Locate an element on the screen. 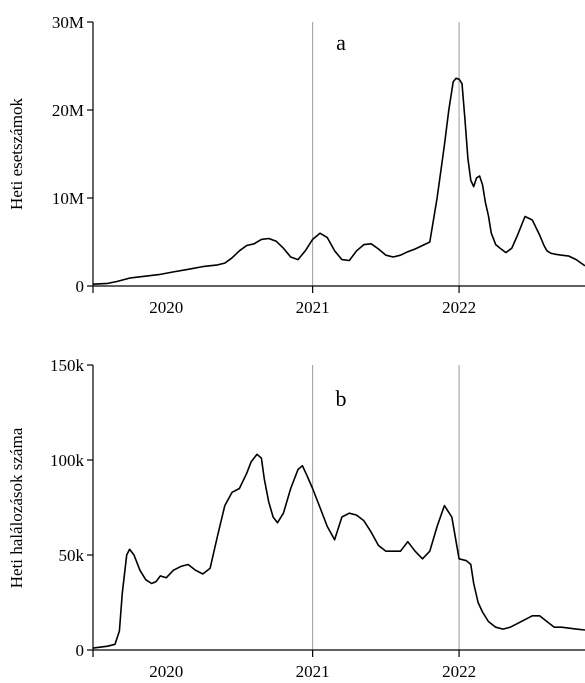  panel-letter: b is located at coordinates (341, 398).